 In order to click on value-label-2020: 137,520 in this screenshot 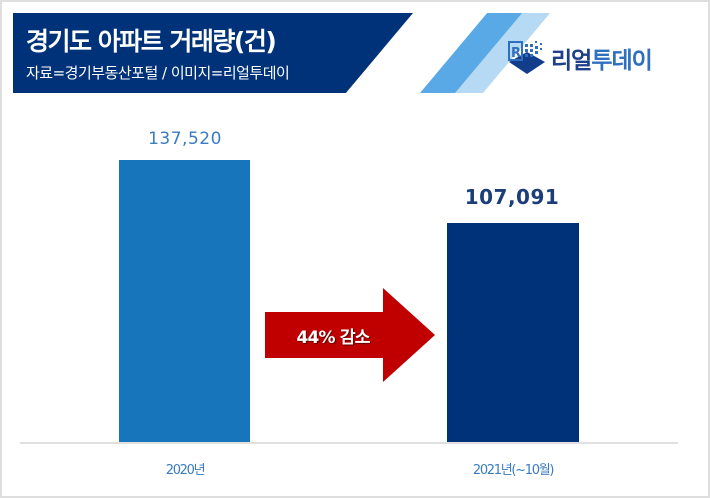, I will do `click(185, 139)`.